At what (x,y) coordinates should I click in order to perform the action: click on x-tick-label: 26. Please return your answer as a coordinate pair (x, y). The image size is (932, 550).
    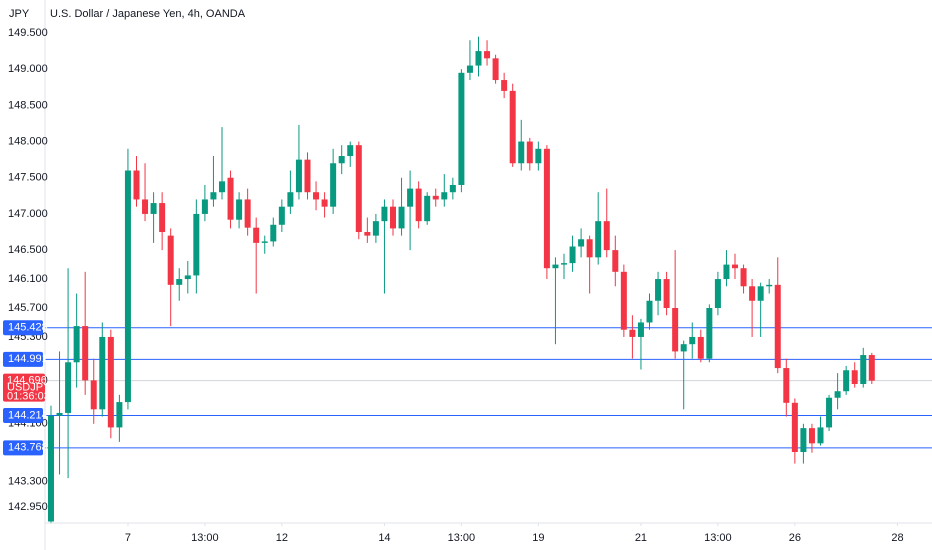
    Looking at the image, I should click on (795, 538).